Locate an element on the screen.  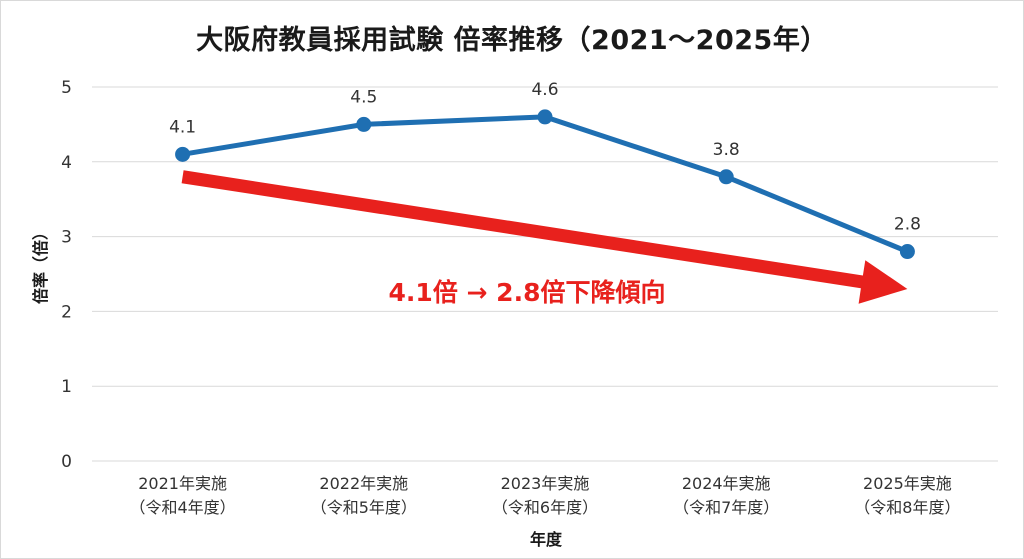
x-tick-label: 2025年実施 is located at coordinates (907, 483).